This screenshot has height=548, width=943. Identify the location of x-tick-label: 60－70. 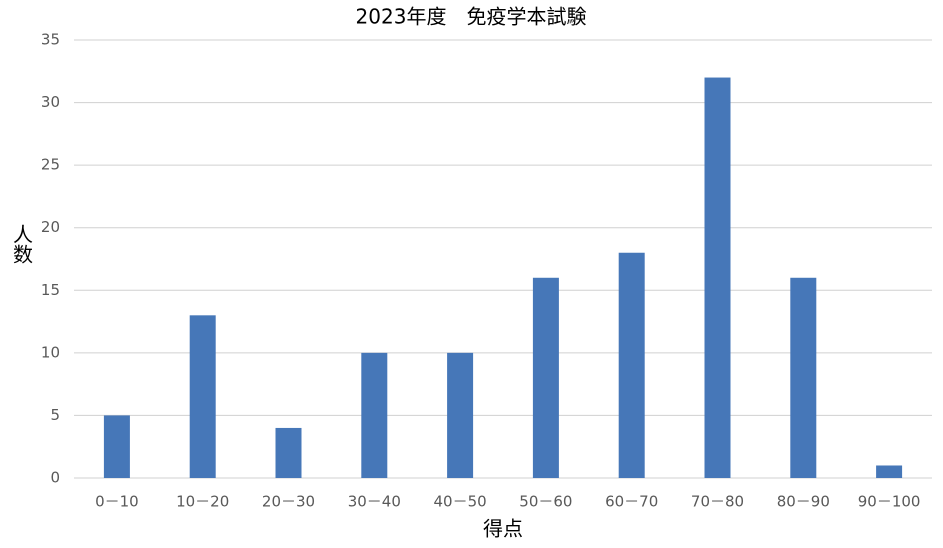
(631, 502).